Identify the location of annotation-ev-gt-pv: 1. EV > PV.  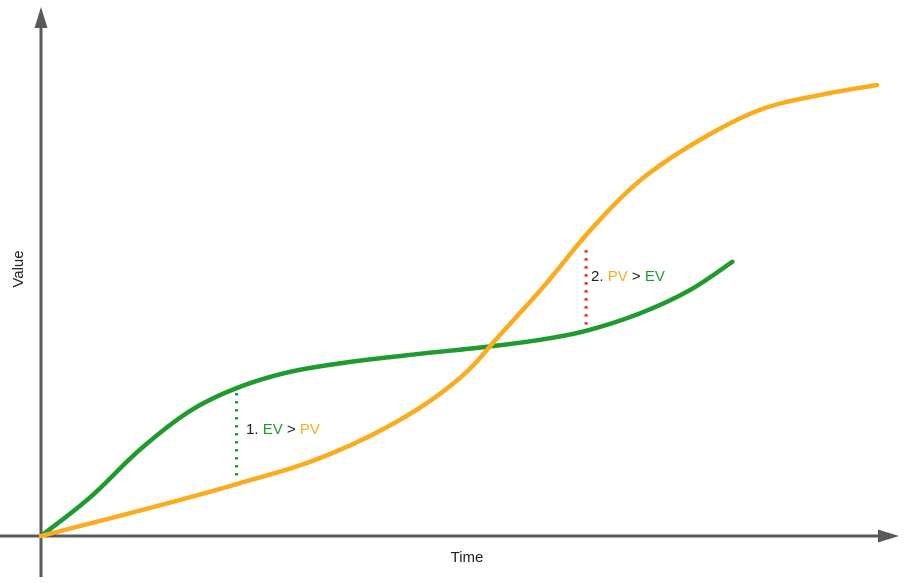
(283, 430).